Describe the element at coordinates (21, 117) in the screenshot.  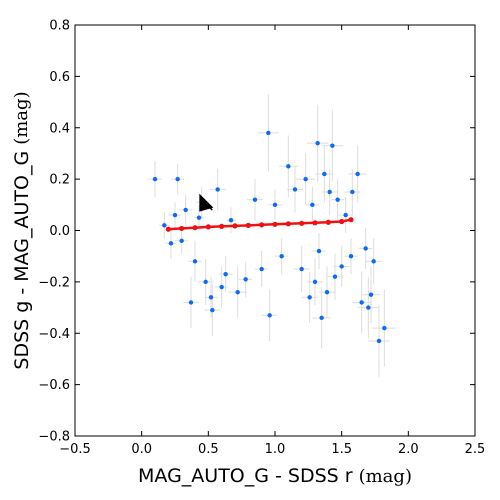
I see `y-axis-unit: (mag)` at that location.